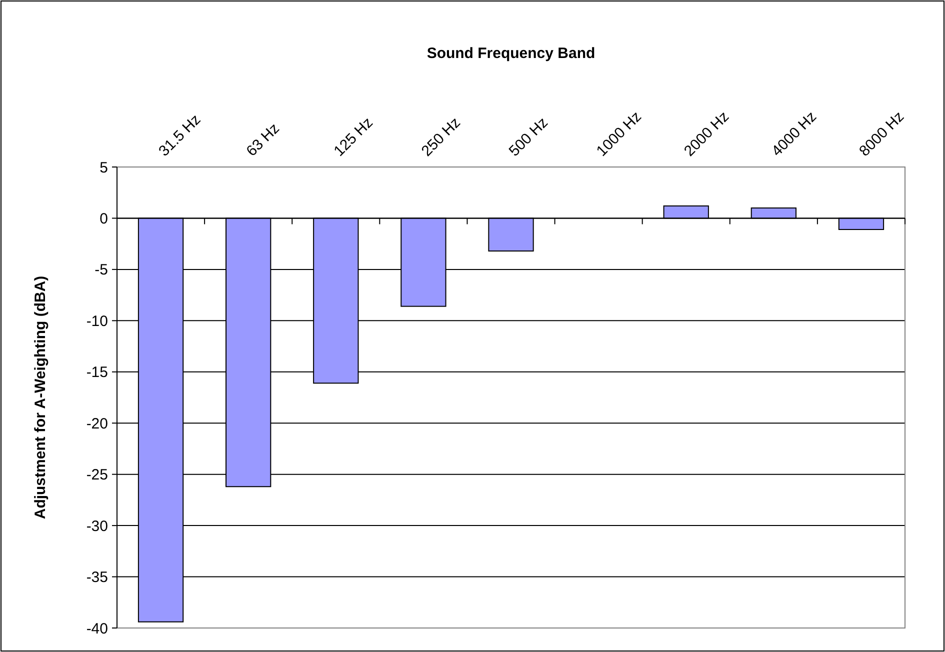  Describe the element at coordinates (97, 629) in the screenshot. I see `y-tick-label: -40` at that location.